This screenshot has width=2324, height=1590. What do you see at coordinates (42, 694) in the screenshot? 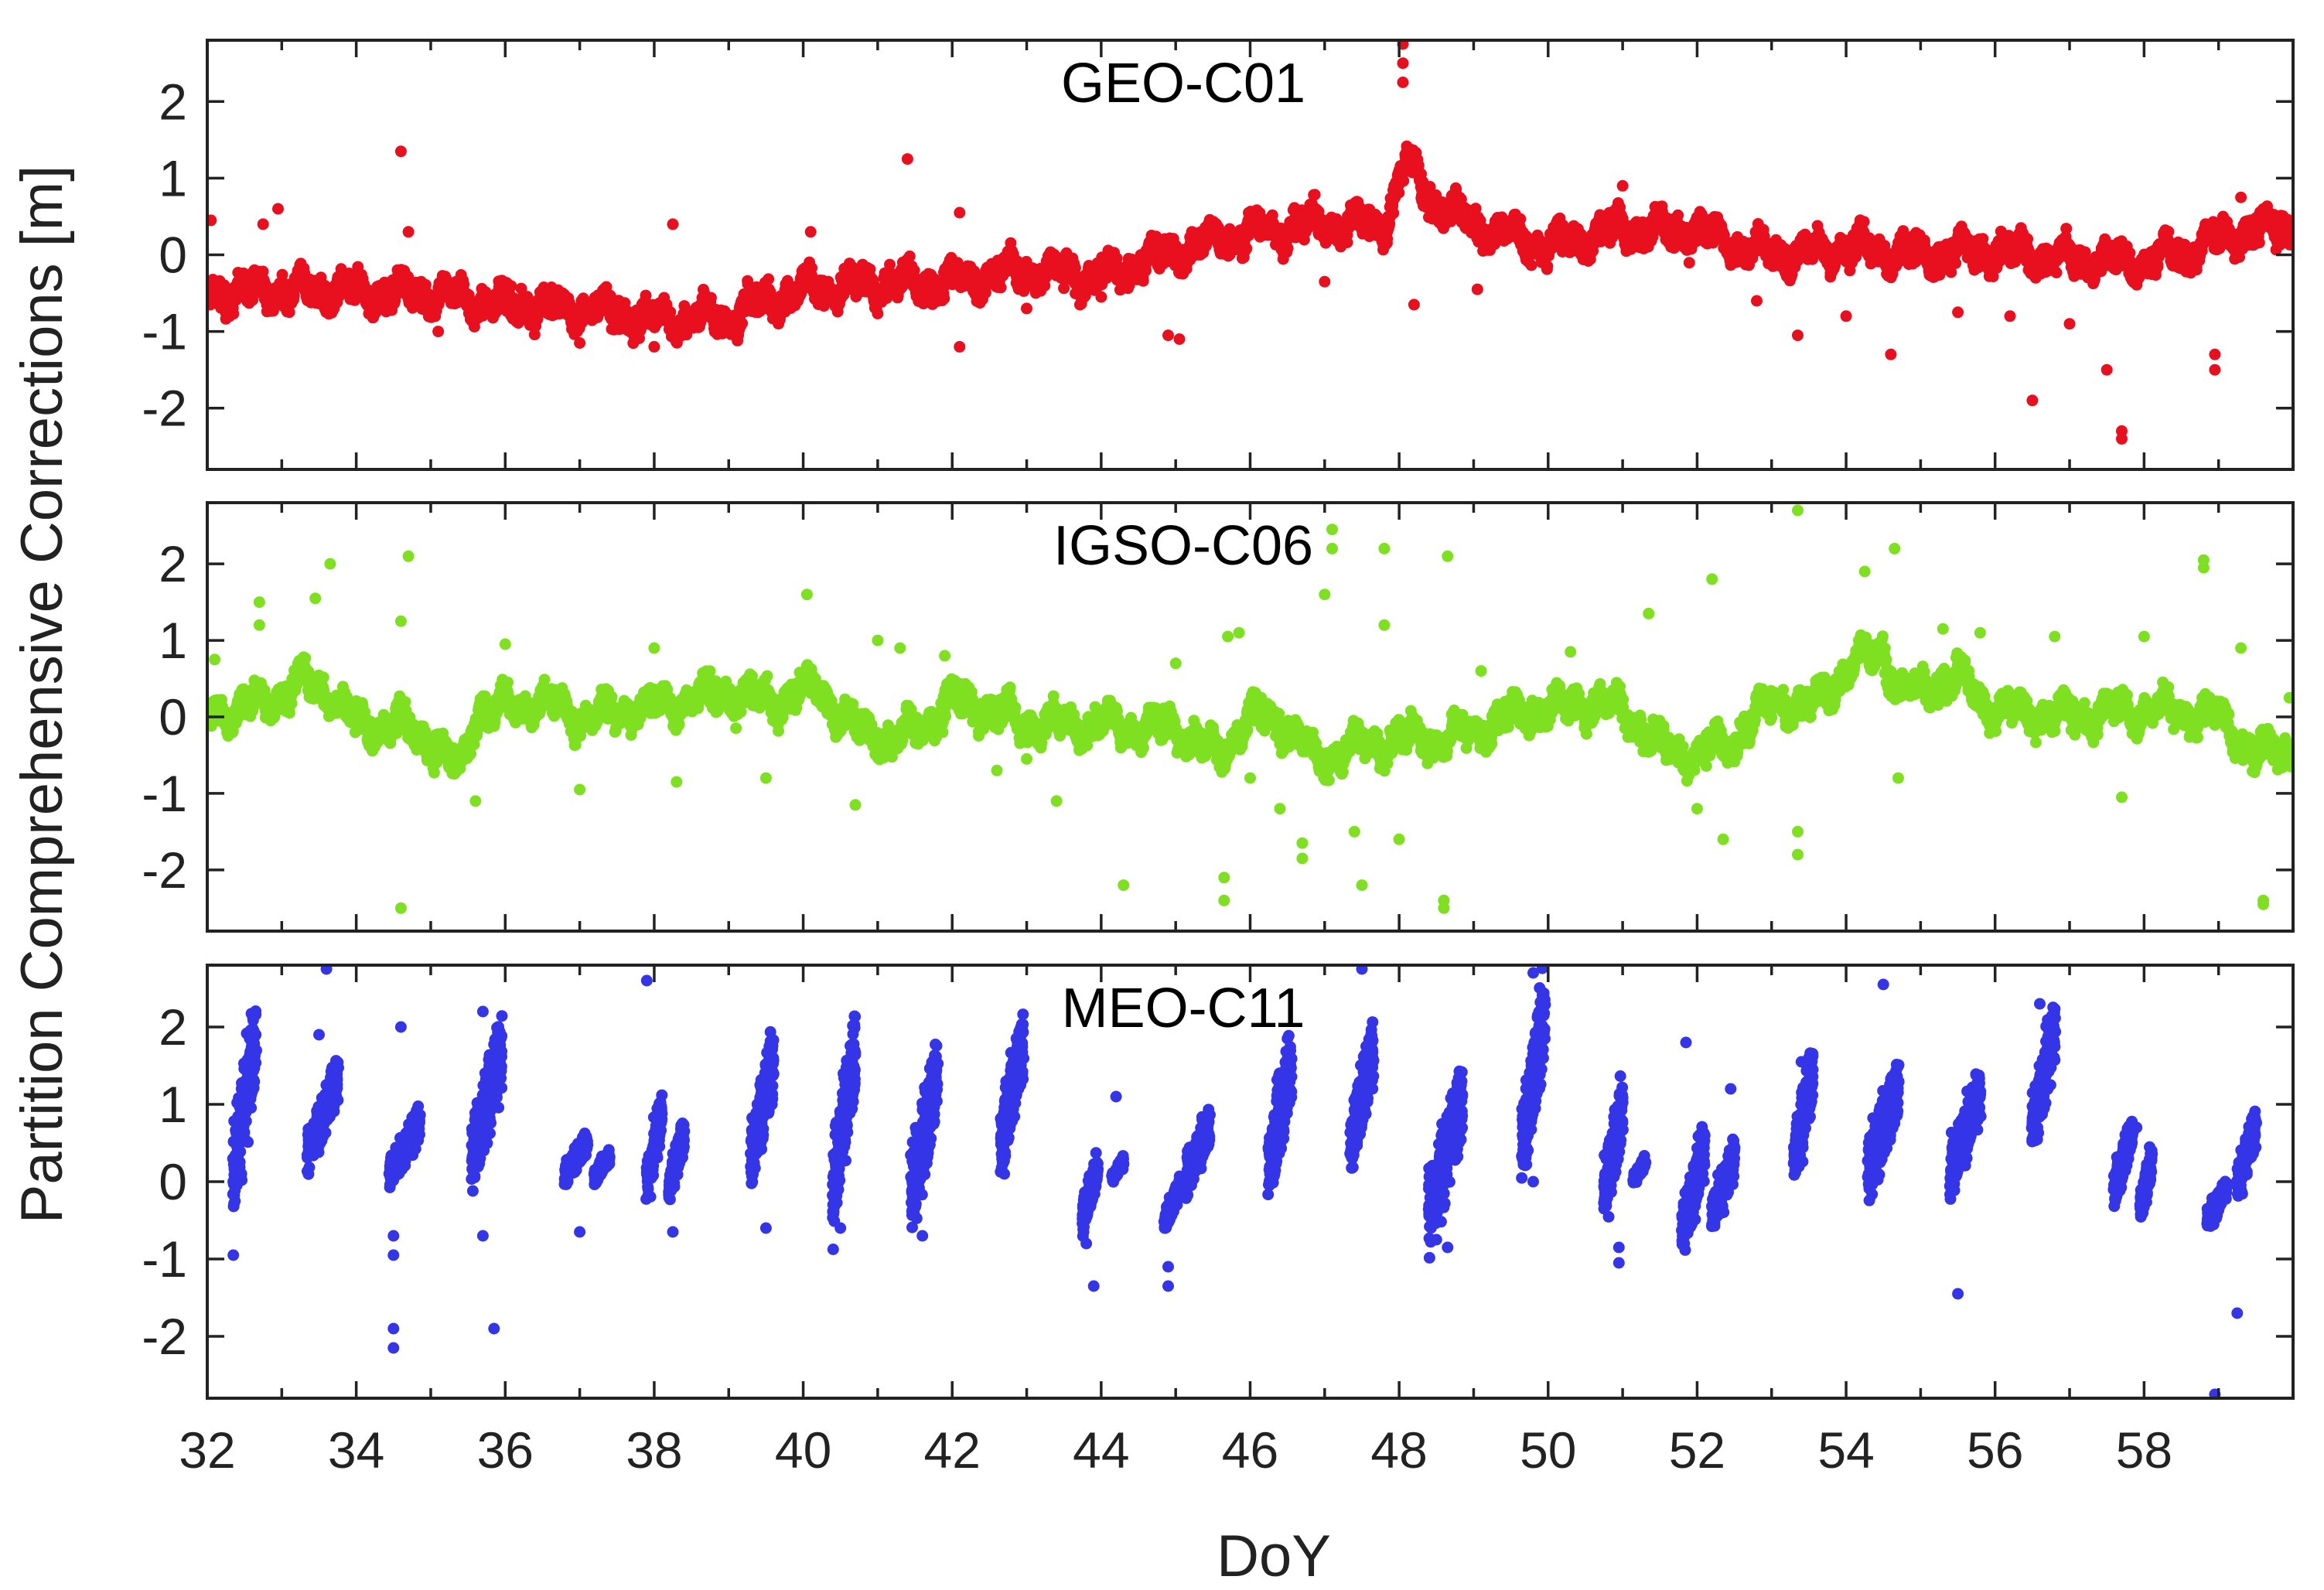
I see `y-axis-title: Partition Comprehensive Corrections [m]` at bounding box center [42, 694].